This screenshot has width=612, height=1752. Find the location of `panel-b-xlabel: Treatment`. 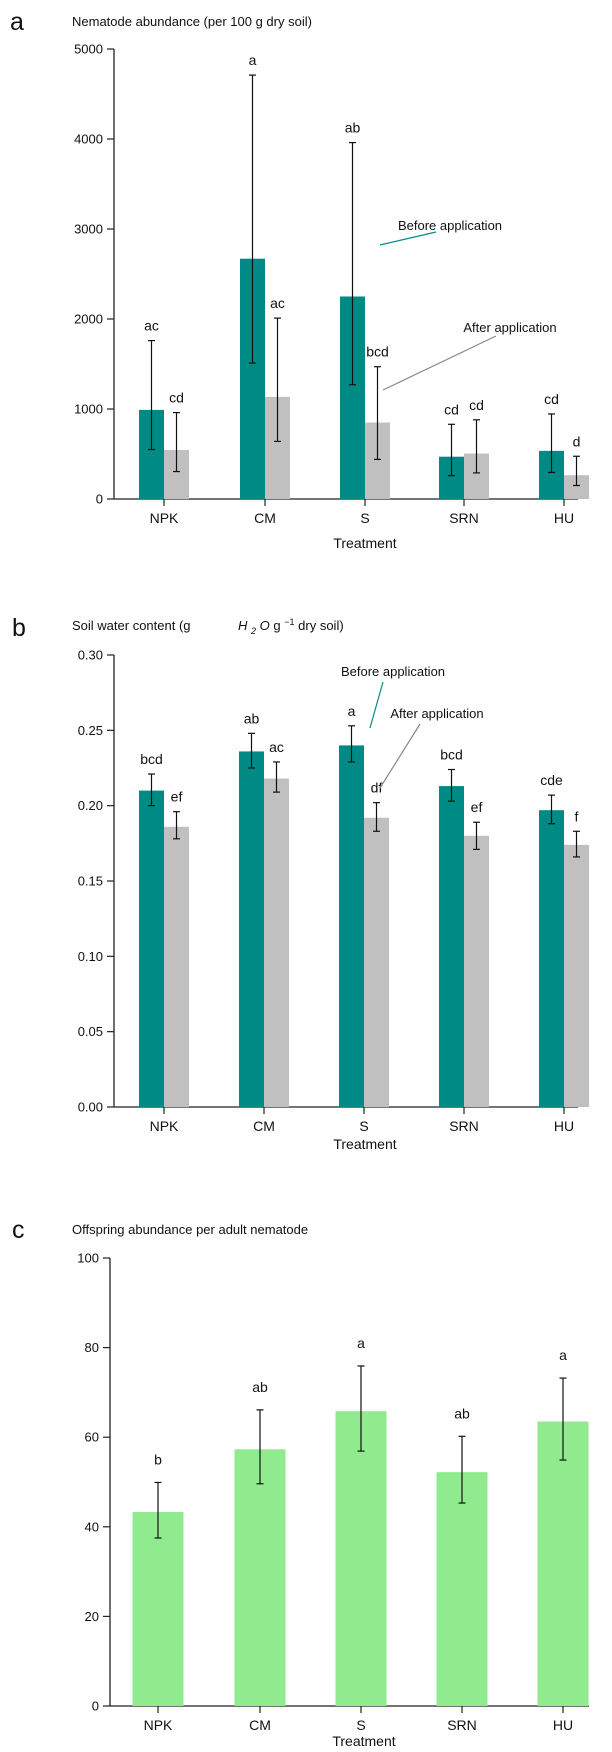

panel-b-xlabel: Treatment is located at coordinates (364, 1144).